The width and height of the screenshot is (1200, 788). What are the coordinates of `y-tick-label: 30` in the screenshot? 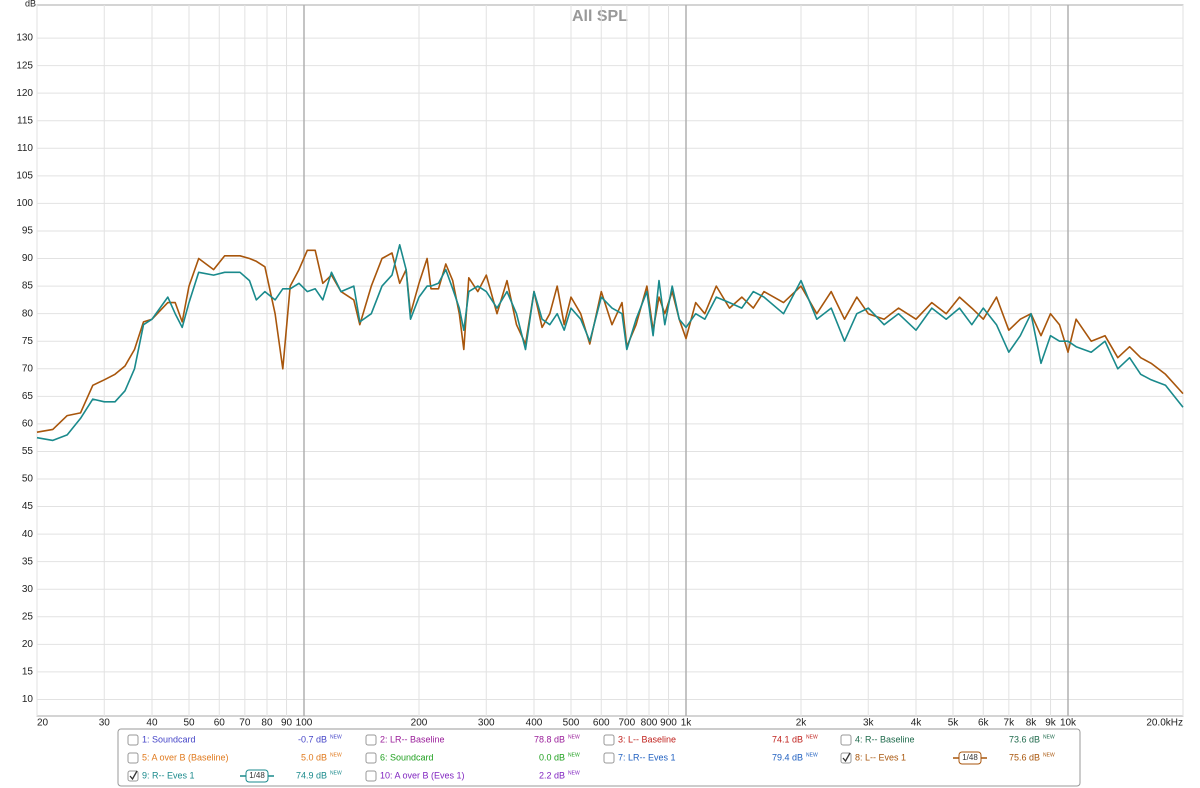 It's located at (28, 589).